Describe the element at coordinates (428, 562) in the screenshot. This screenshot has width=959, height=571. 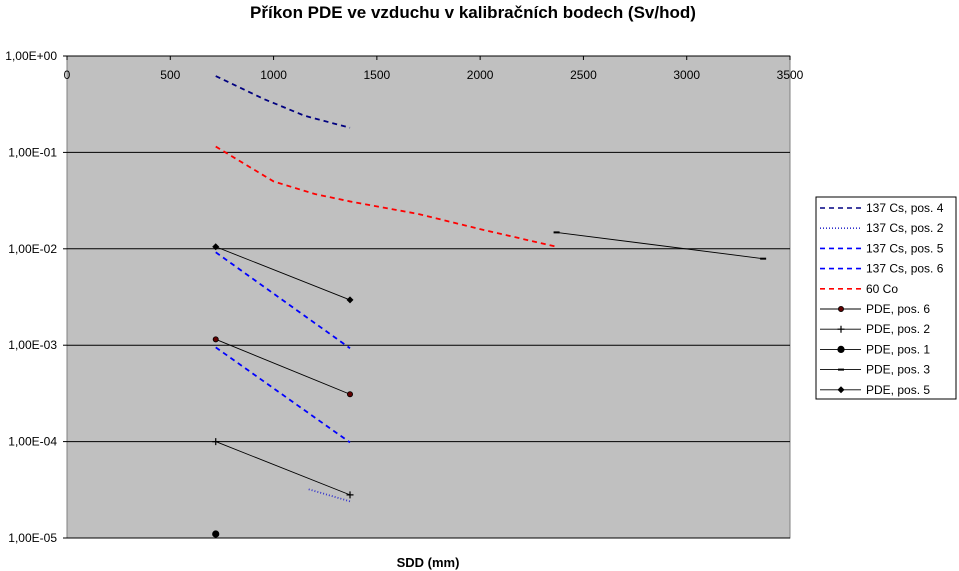
I see `x-axis-label: SDD (mm)` at that location.